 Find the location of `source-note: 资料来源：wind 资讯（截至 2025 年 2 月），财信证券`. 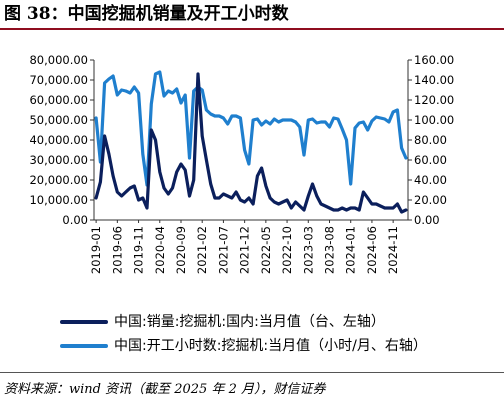

source-note: 资料来源：wind 资讯（截至 2025 年 2 月），财信证券 is located at coordinates (165, 389).